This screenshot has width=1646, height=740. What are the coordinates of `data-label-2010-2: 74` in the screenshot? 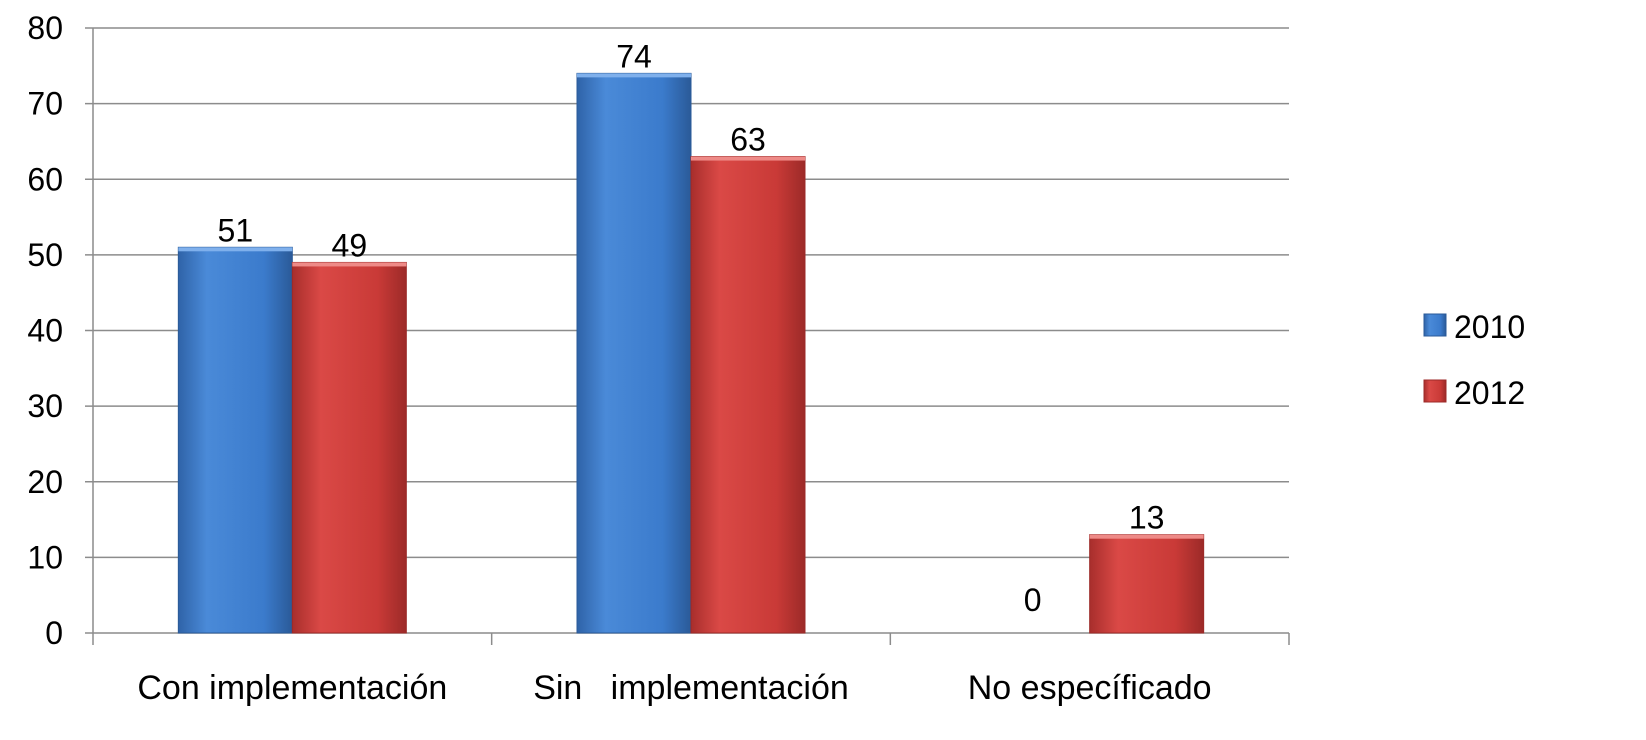 It's located at (634, 56).